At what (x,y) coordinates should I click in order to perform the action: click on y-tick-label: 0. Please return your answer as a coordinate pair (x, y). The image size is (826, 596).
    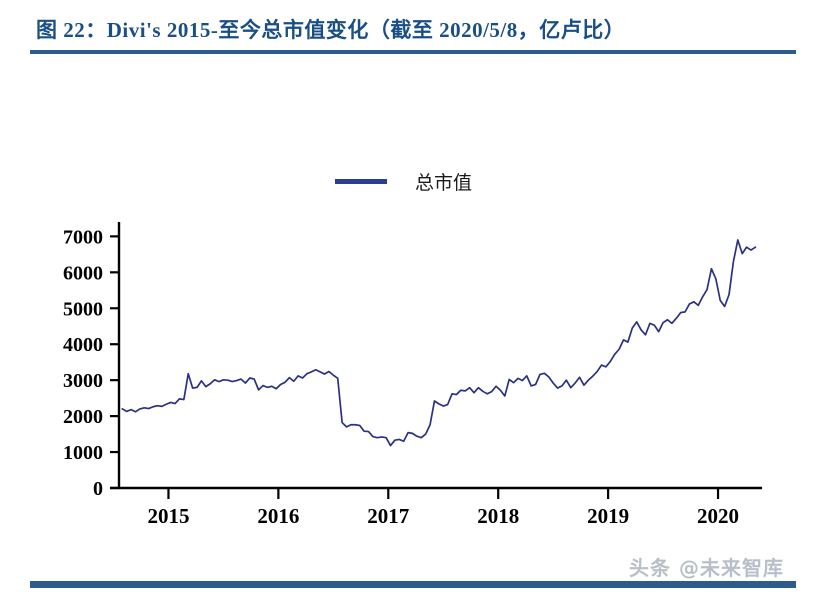
    Looking at the image, I should click on (98, 489).